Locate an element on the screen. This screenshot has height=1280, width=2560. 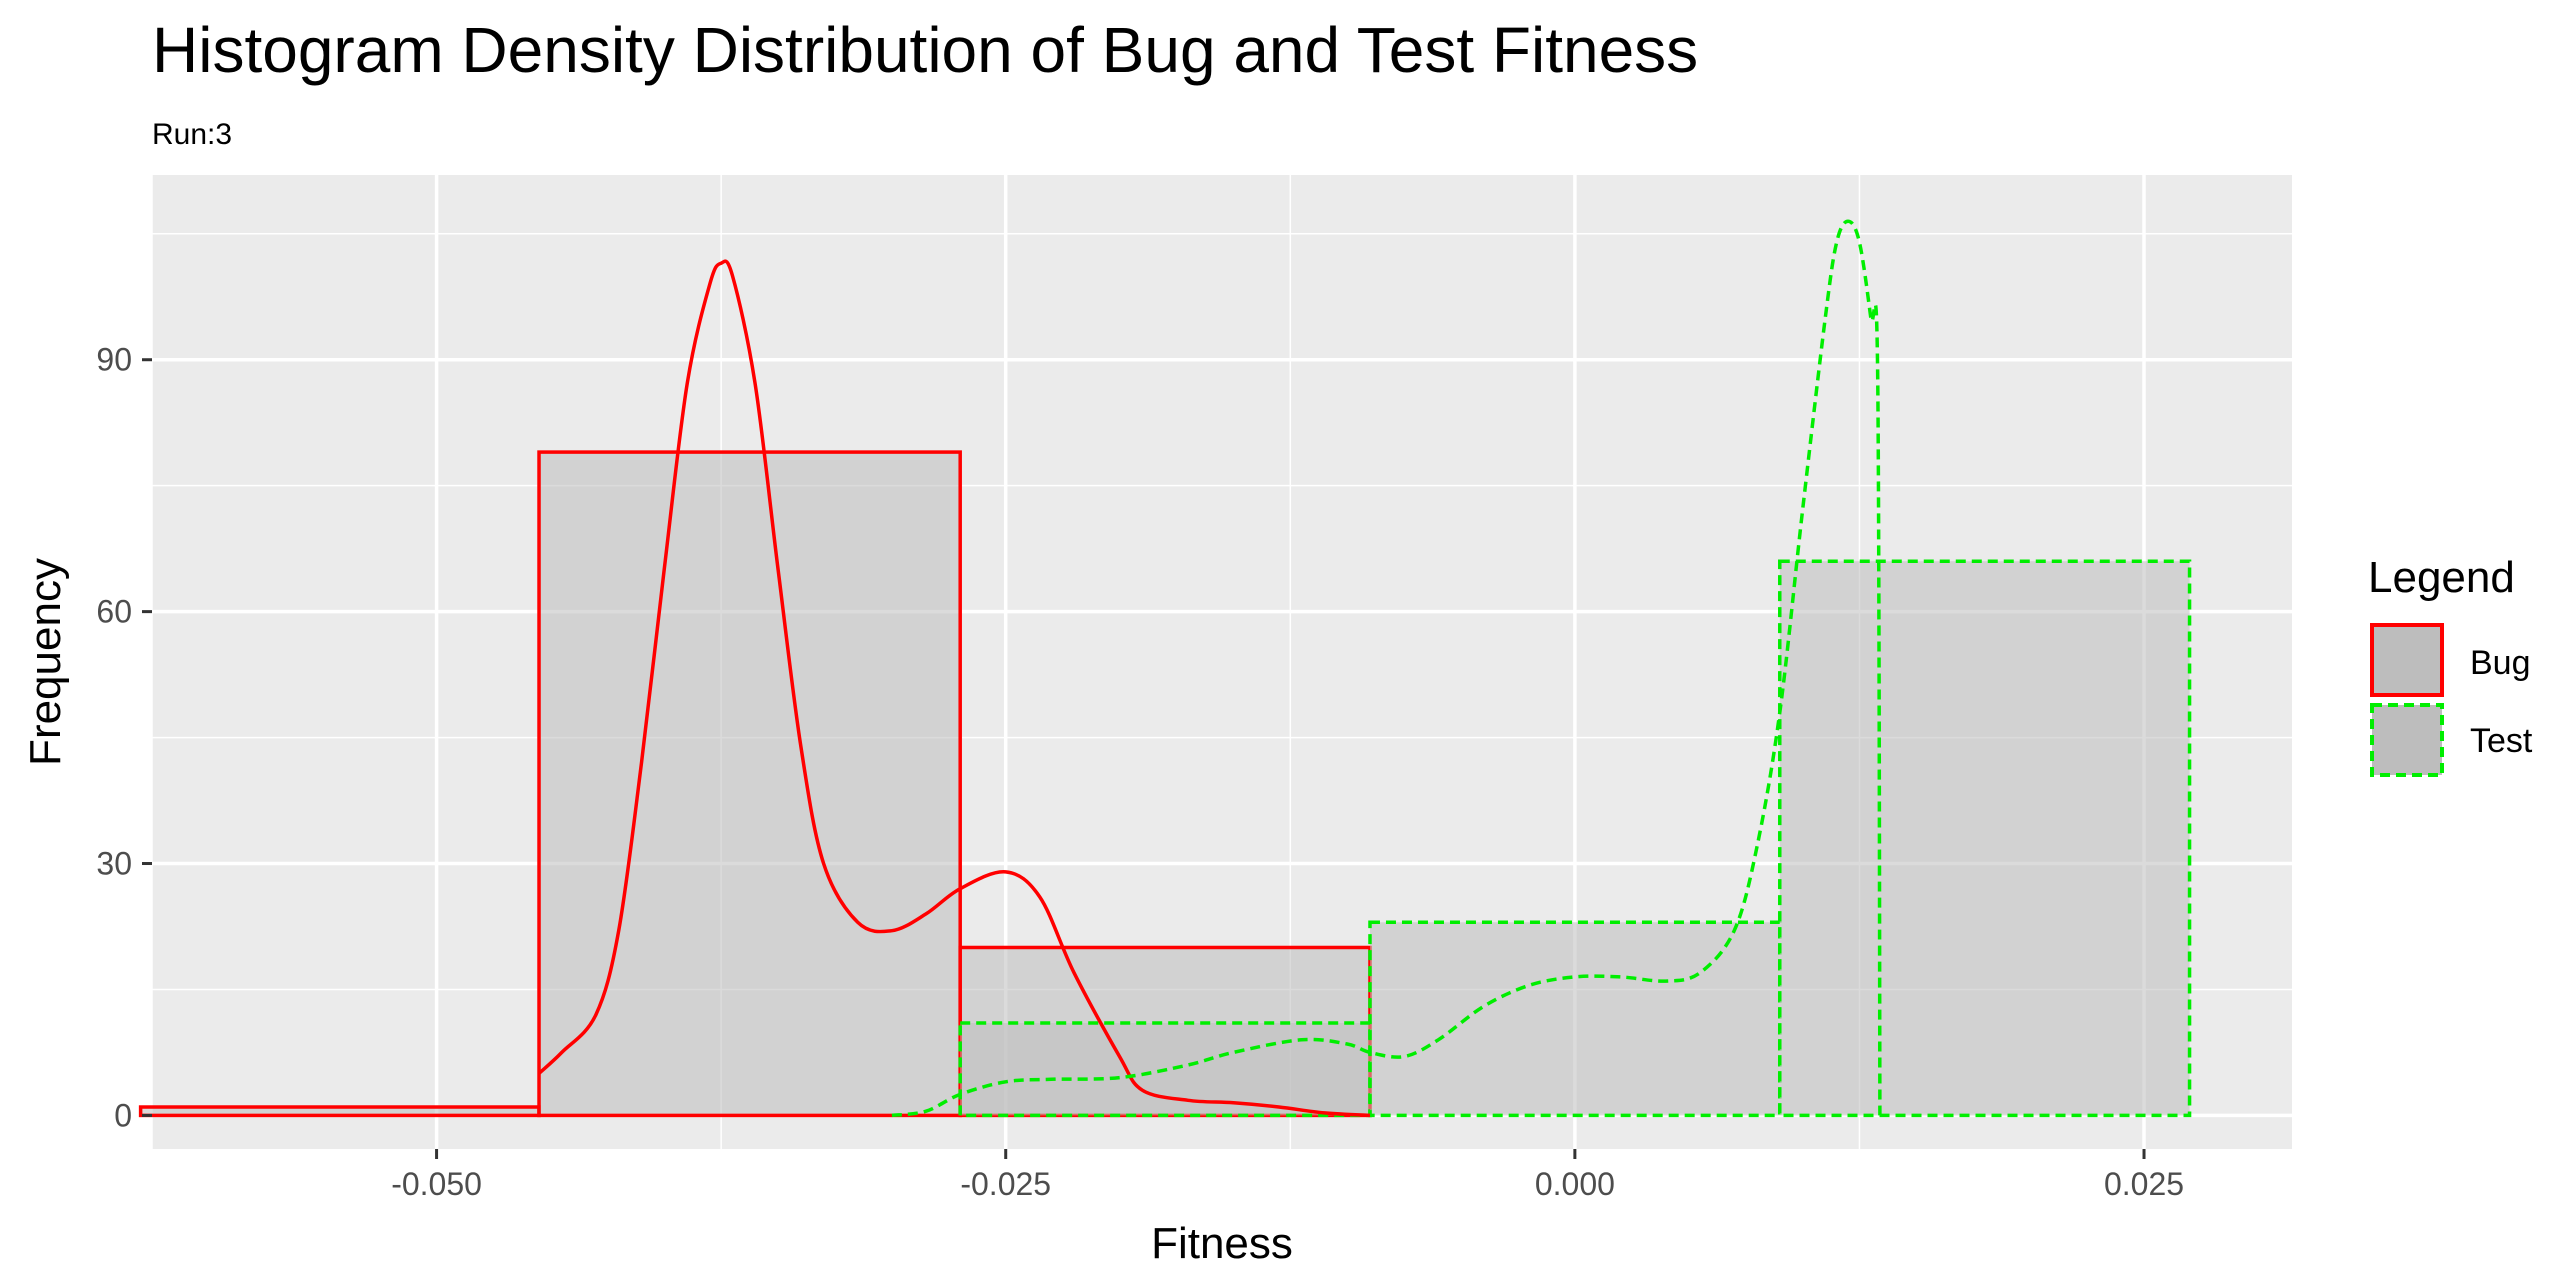
legend-label-bug: Bug is located at coordinates (2500, 663).